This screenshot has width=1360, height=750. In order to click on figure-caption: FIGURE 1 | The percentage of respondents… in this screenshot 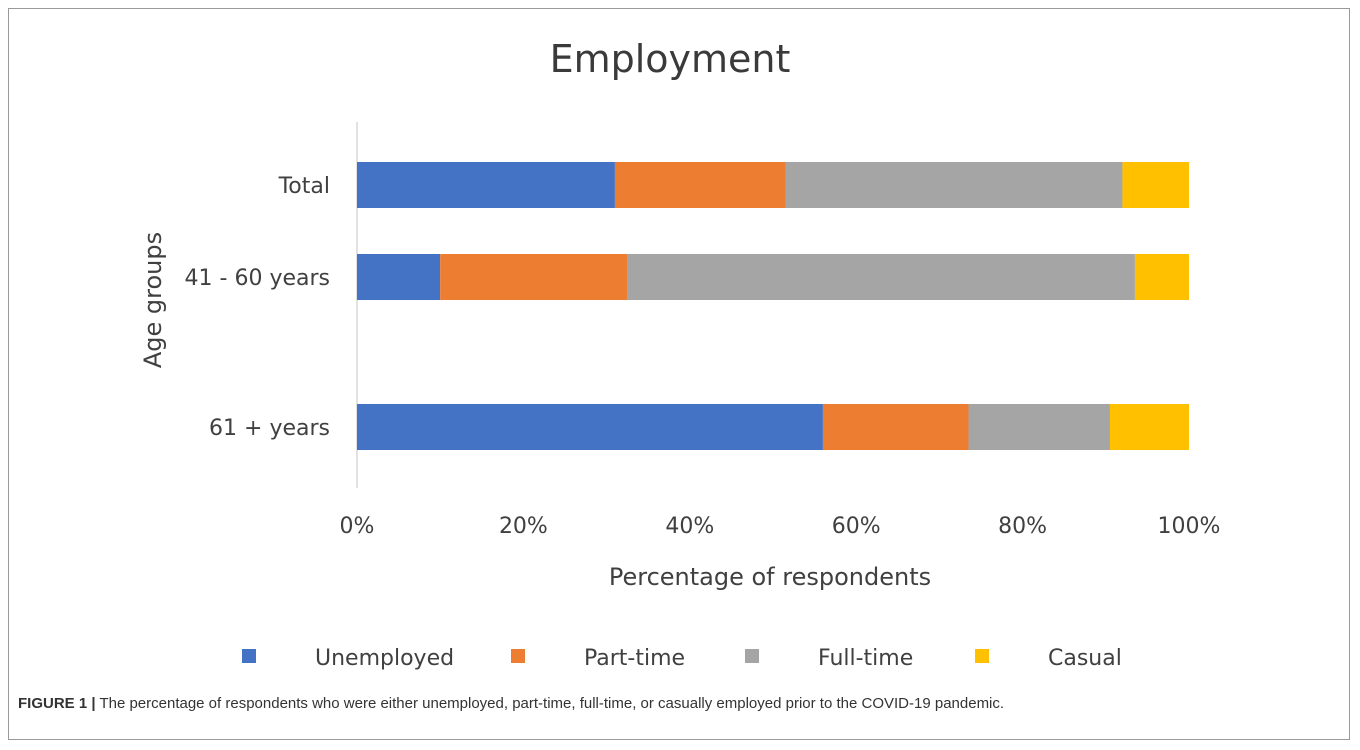, I will do `click(678, 703)`.